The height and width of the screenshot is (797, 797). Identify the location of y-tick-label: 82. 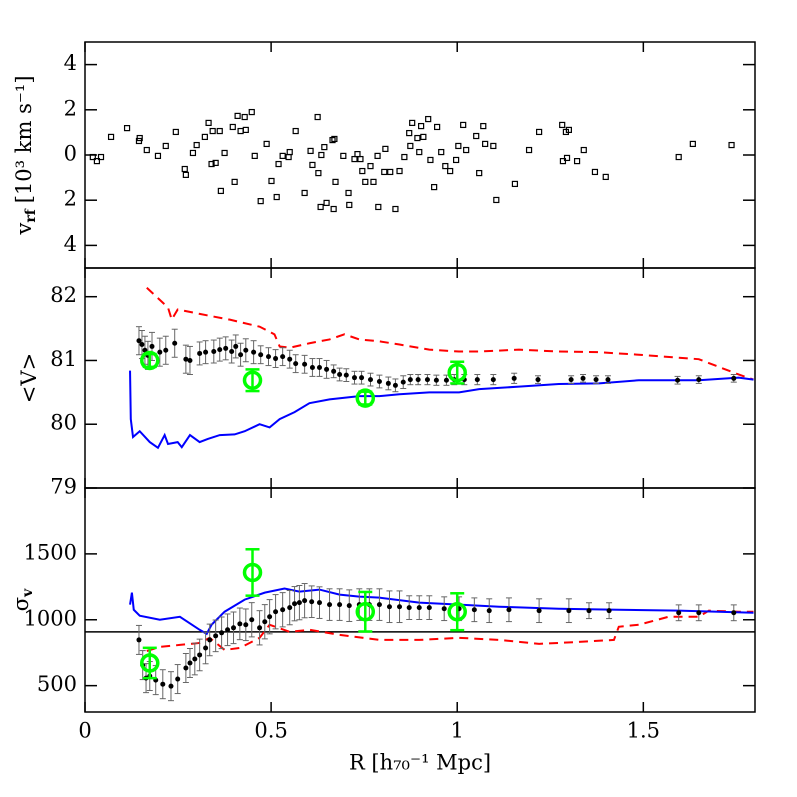
(63, 295).